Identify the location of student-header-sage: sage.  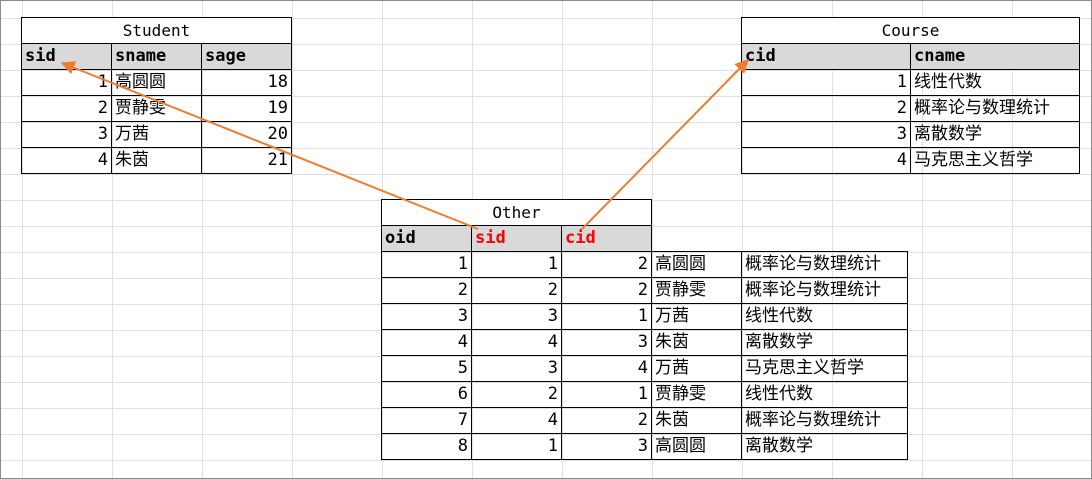
(246, 56).